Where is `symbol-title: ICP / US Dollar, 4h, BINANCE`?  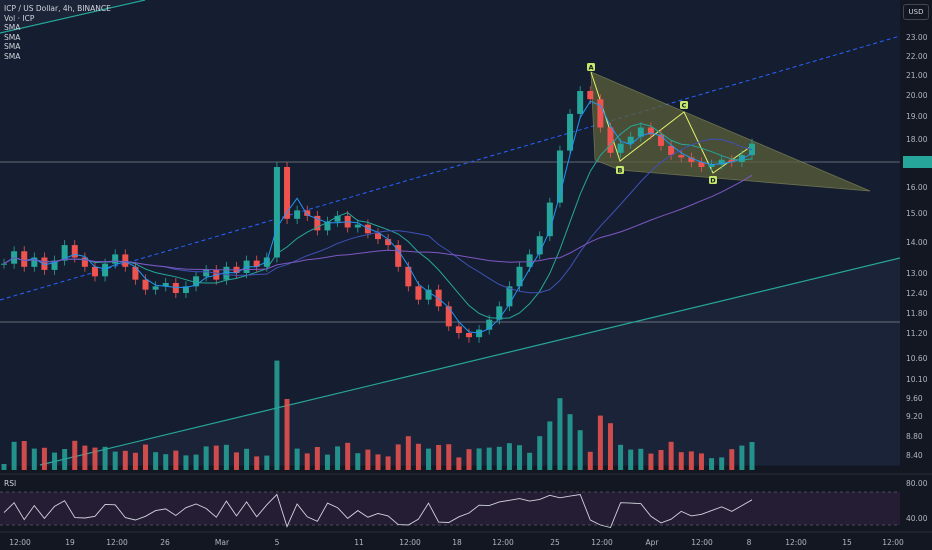 symbol-title: ICP / US Dollar, 4h, BINANCE is located at coordinates (57, 8).